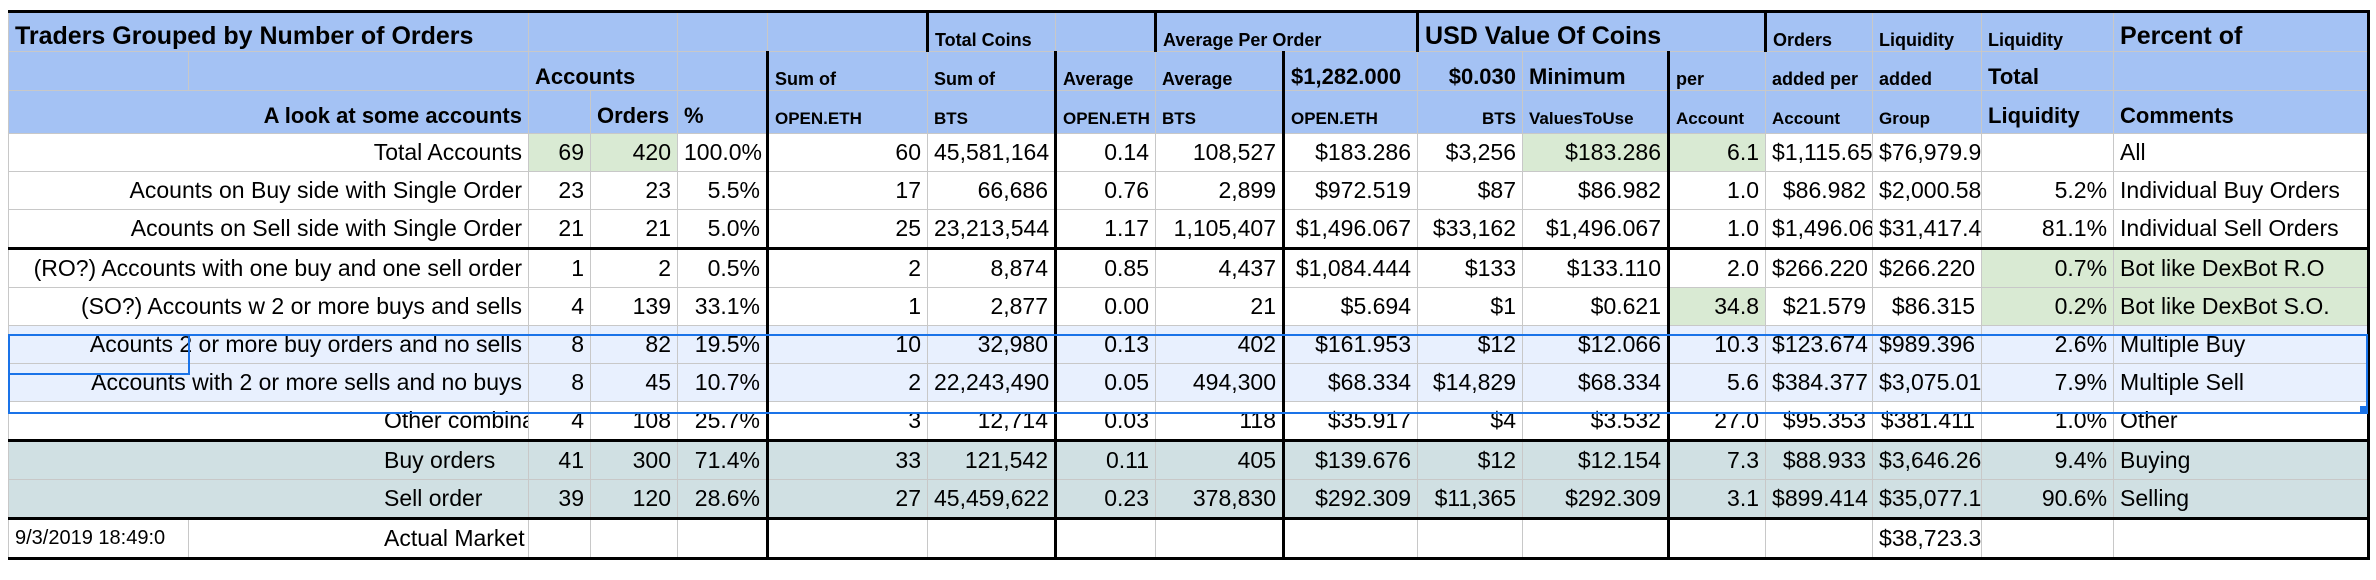 The image size is (2376, 580). What do you see at coordinates (1927, 499) in the screenshot?
I see `cell-liq-group: $35,077.1` at bounding box center [1927, 499].